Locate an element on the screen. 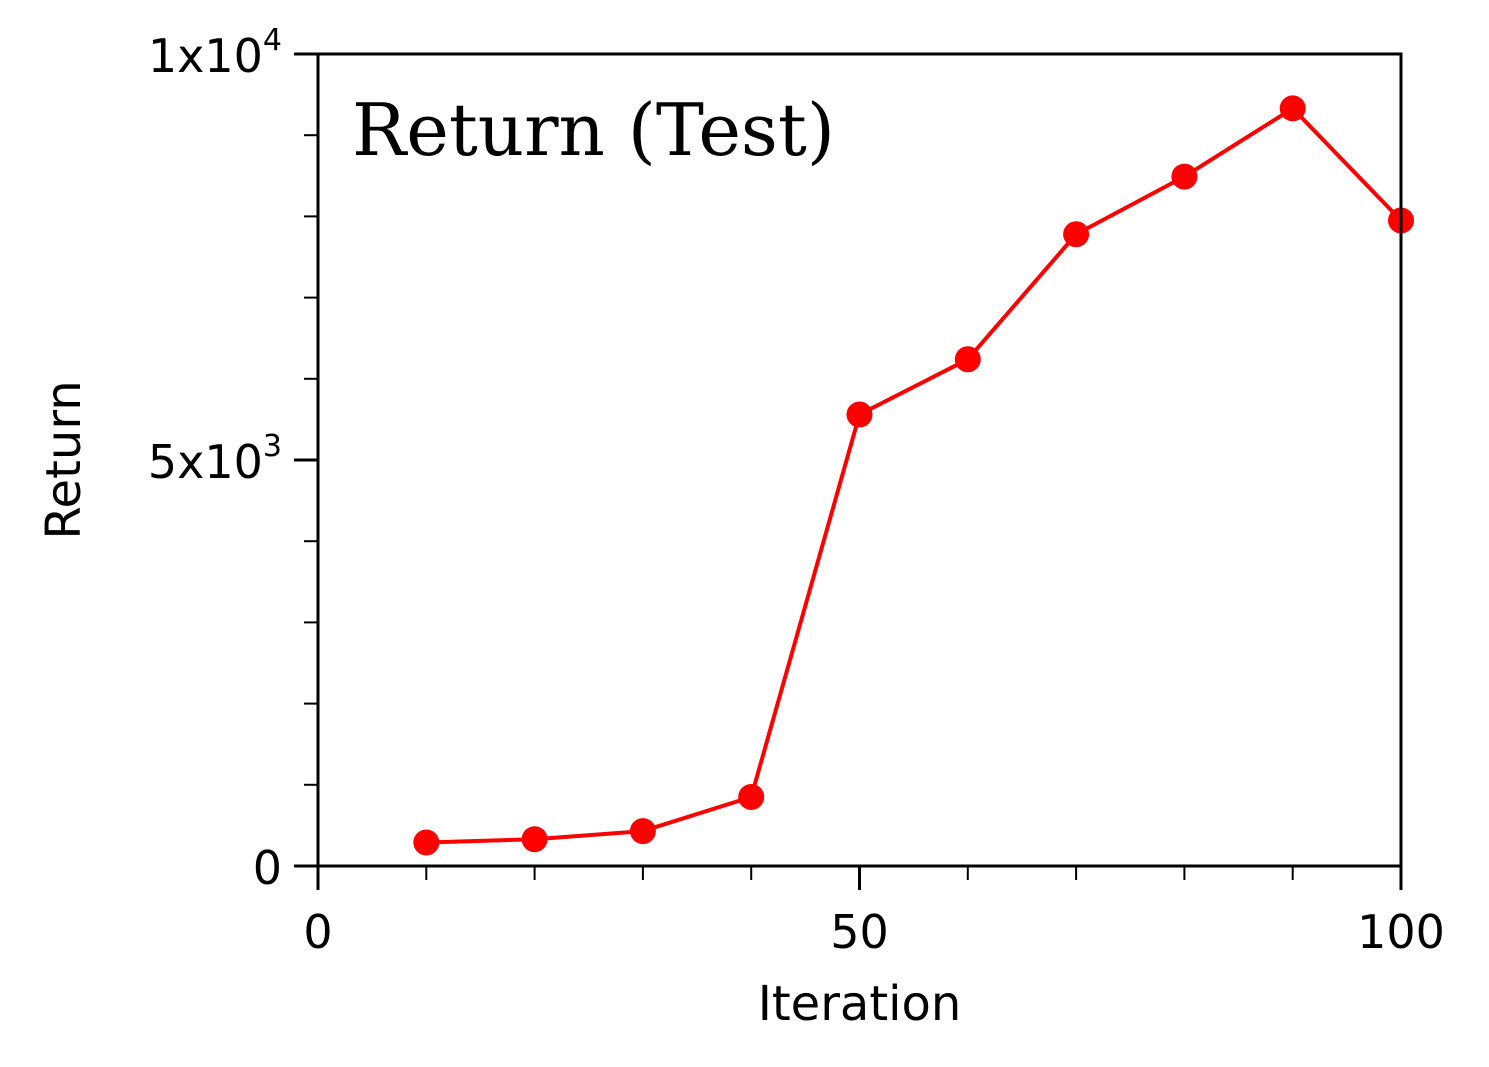 This screenshot has height=1067, width=1489. y-tick-label: 5x10³ is located at coordinates (215, 459).